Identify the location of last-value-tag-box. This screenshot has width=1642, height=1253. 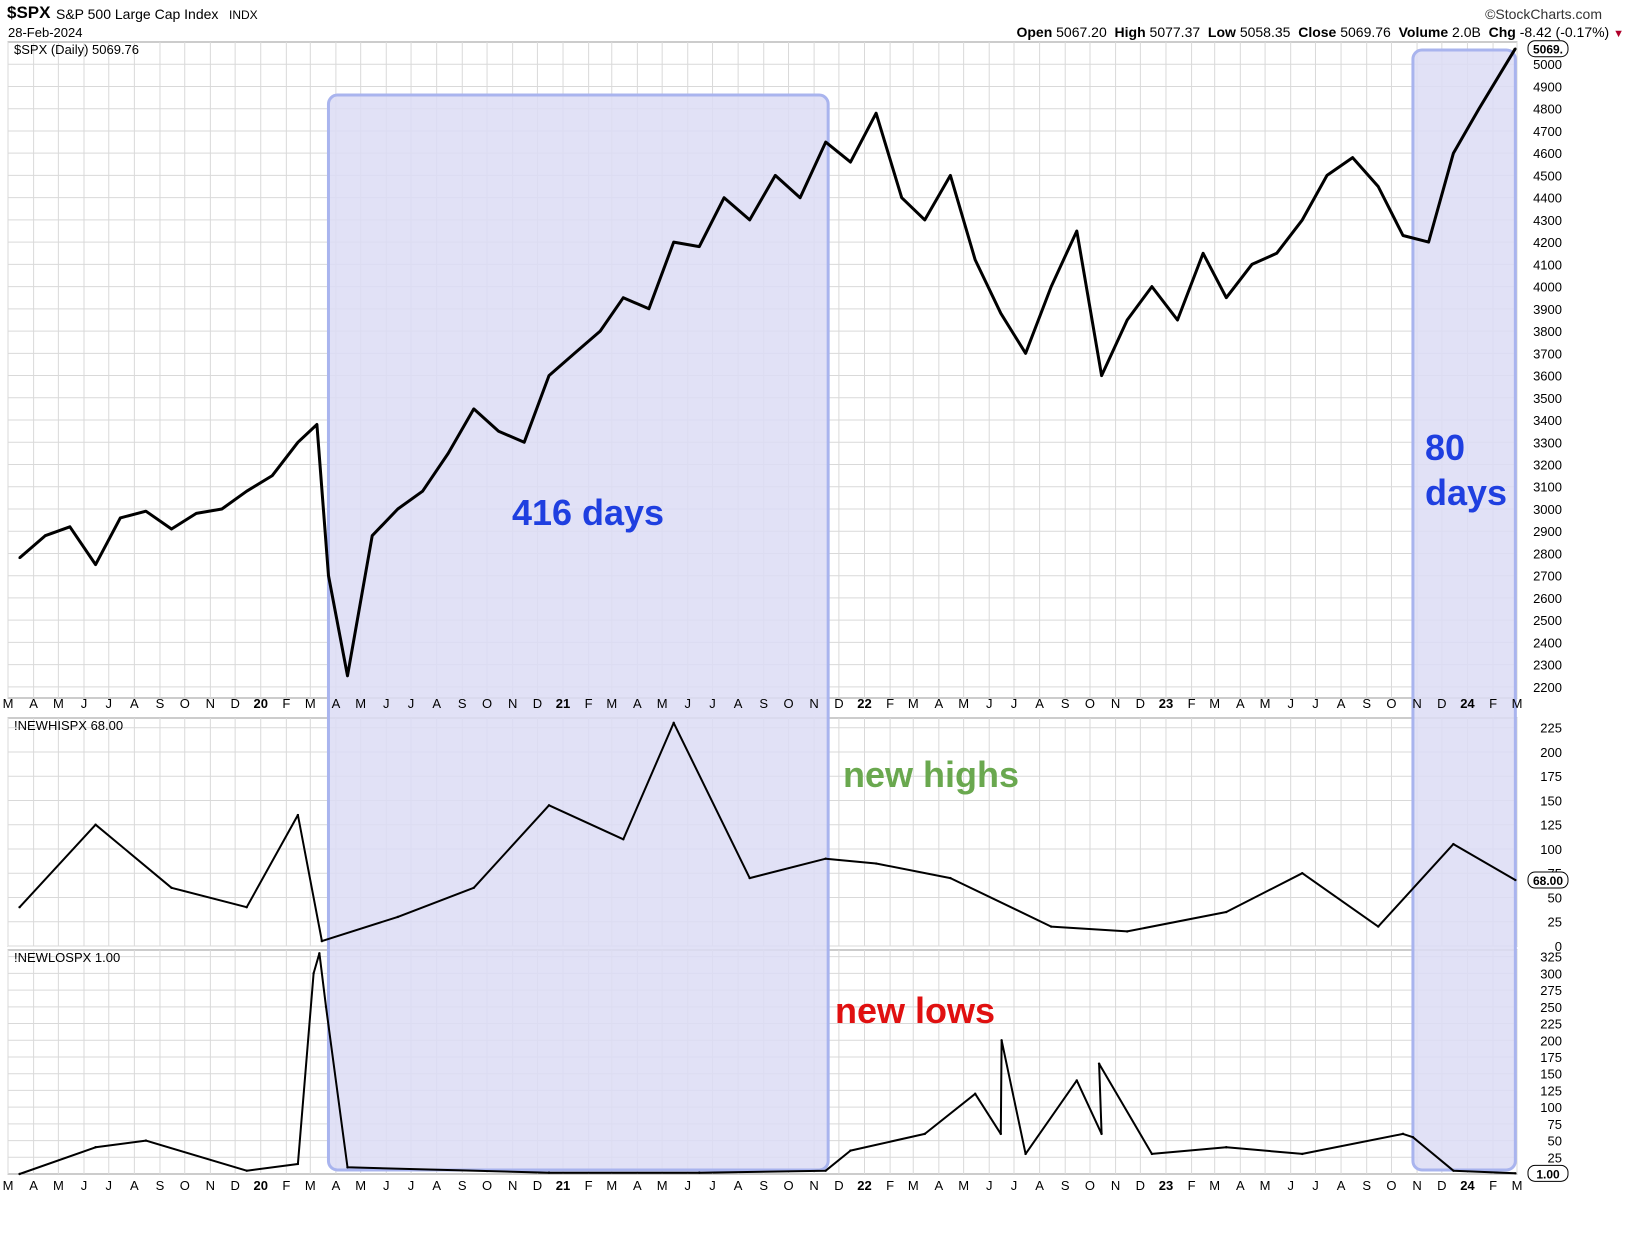
(1548, 1173).